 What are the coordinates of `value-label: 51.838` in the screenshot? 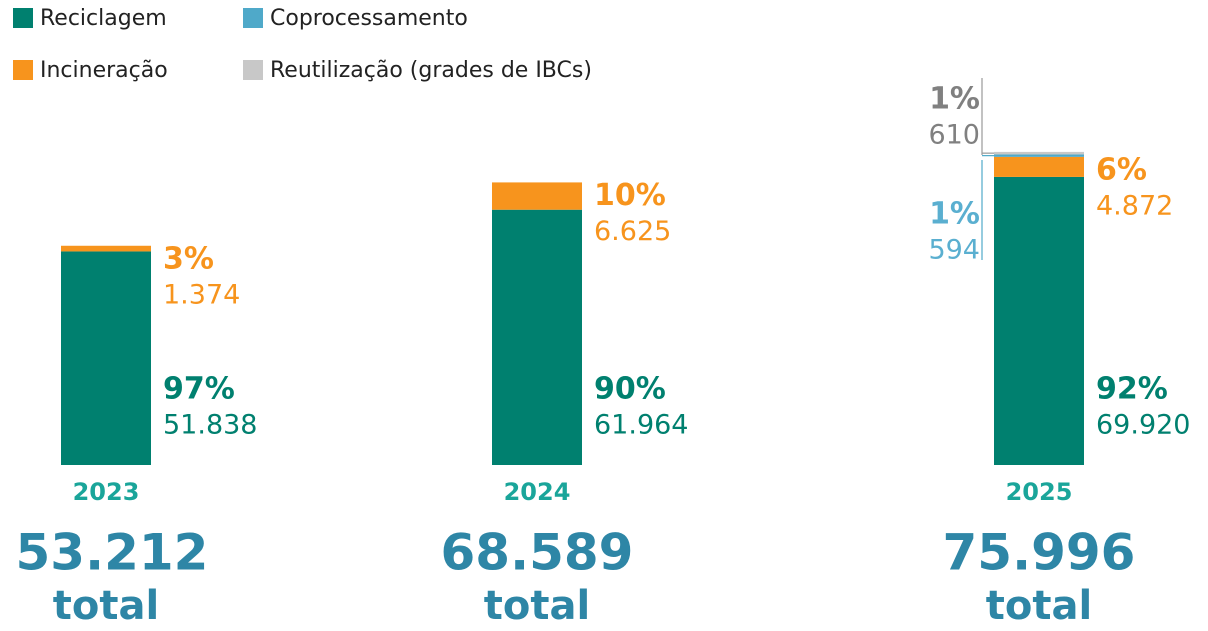 It's located at (210, 425).